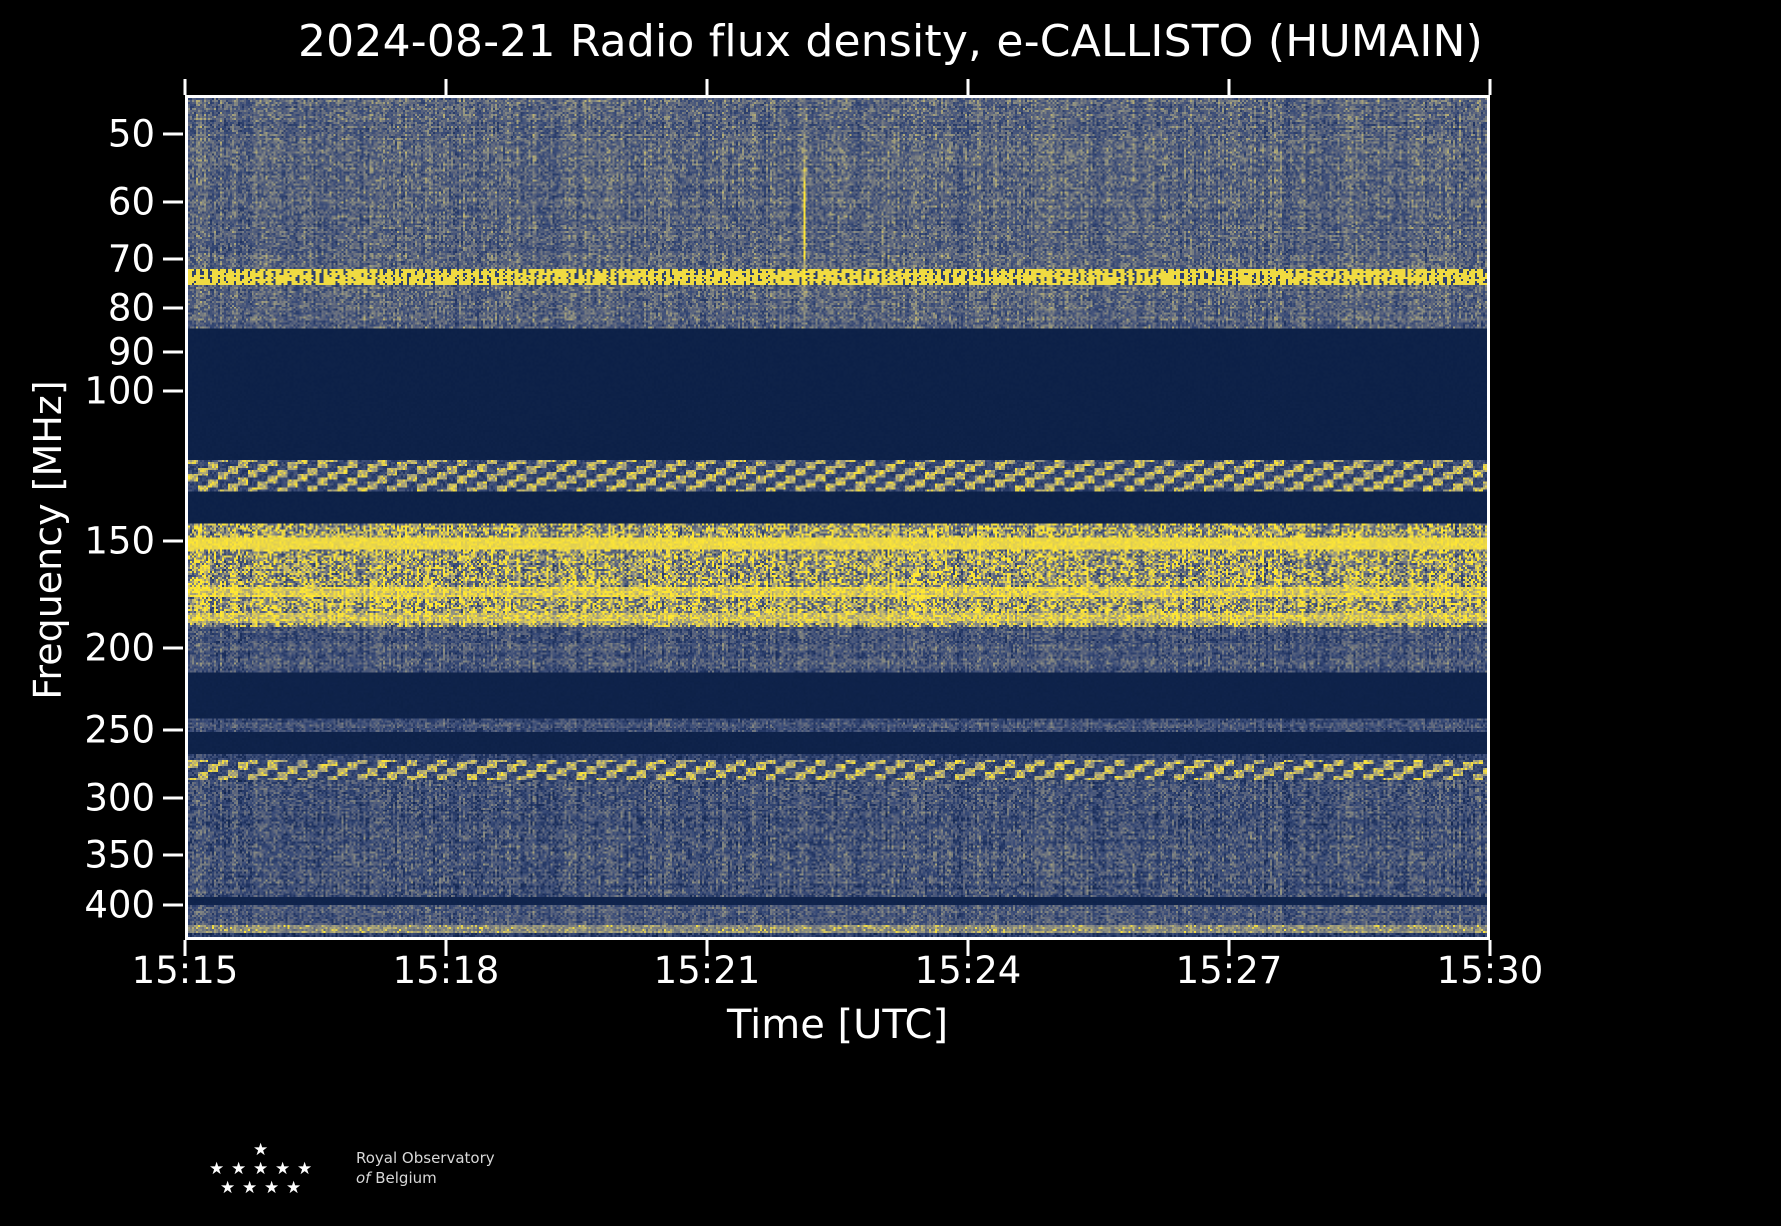 This screenshot has height=1226, width=1781. Describe the element at coordinates (363, 1178) in the screenshot. I see `logo-of-word: of` at that location.